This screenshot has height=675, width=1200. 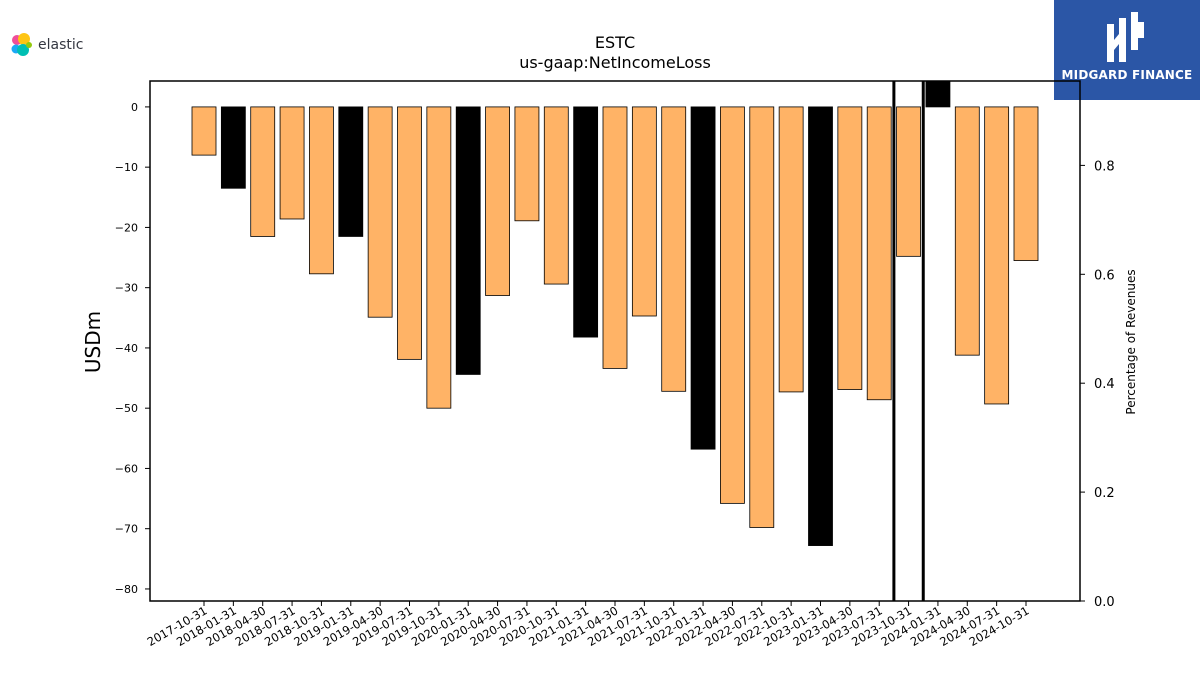 I want to click on y-right-tick-label: 0.8, so click(x=1104, y=166).